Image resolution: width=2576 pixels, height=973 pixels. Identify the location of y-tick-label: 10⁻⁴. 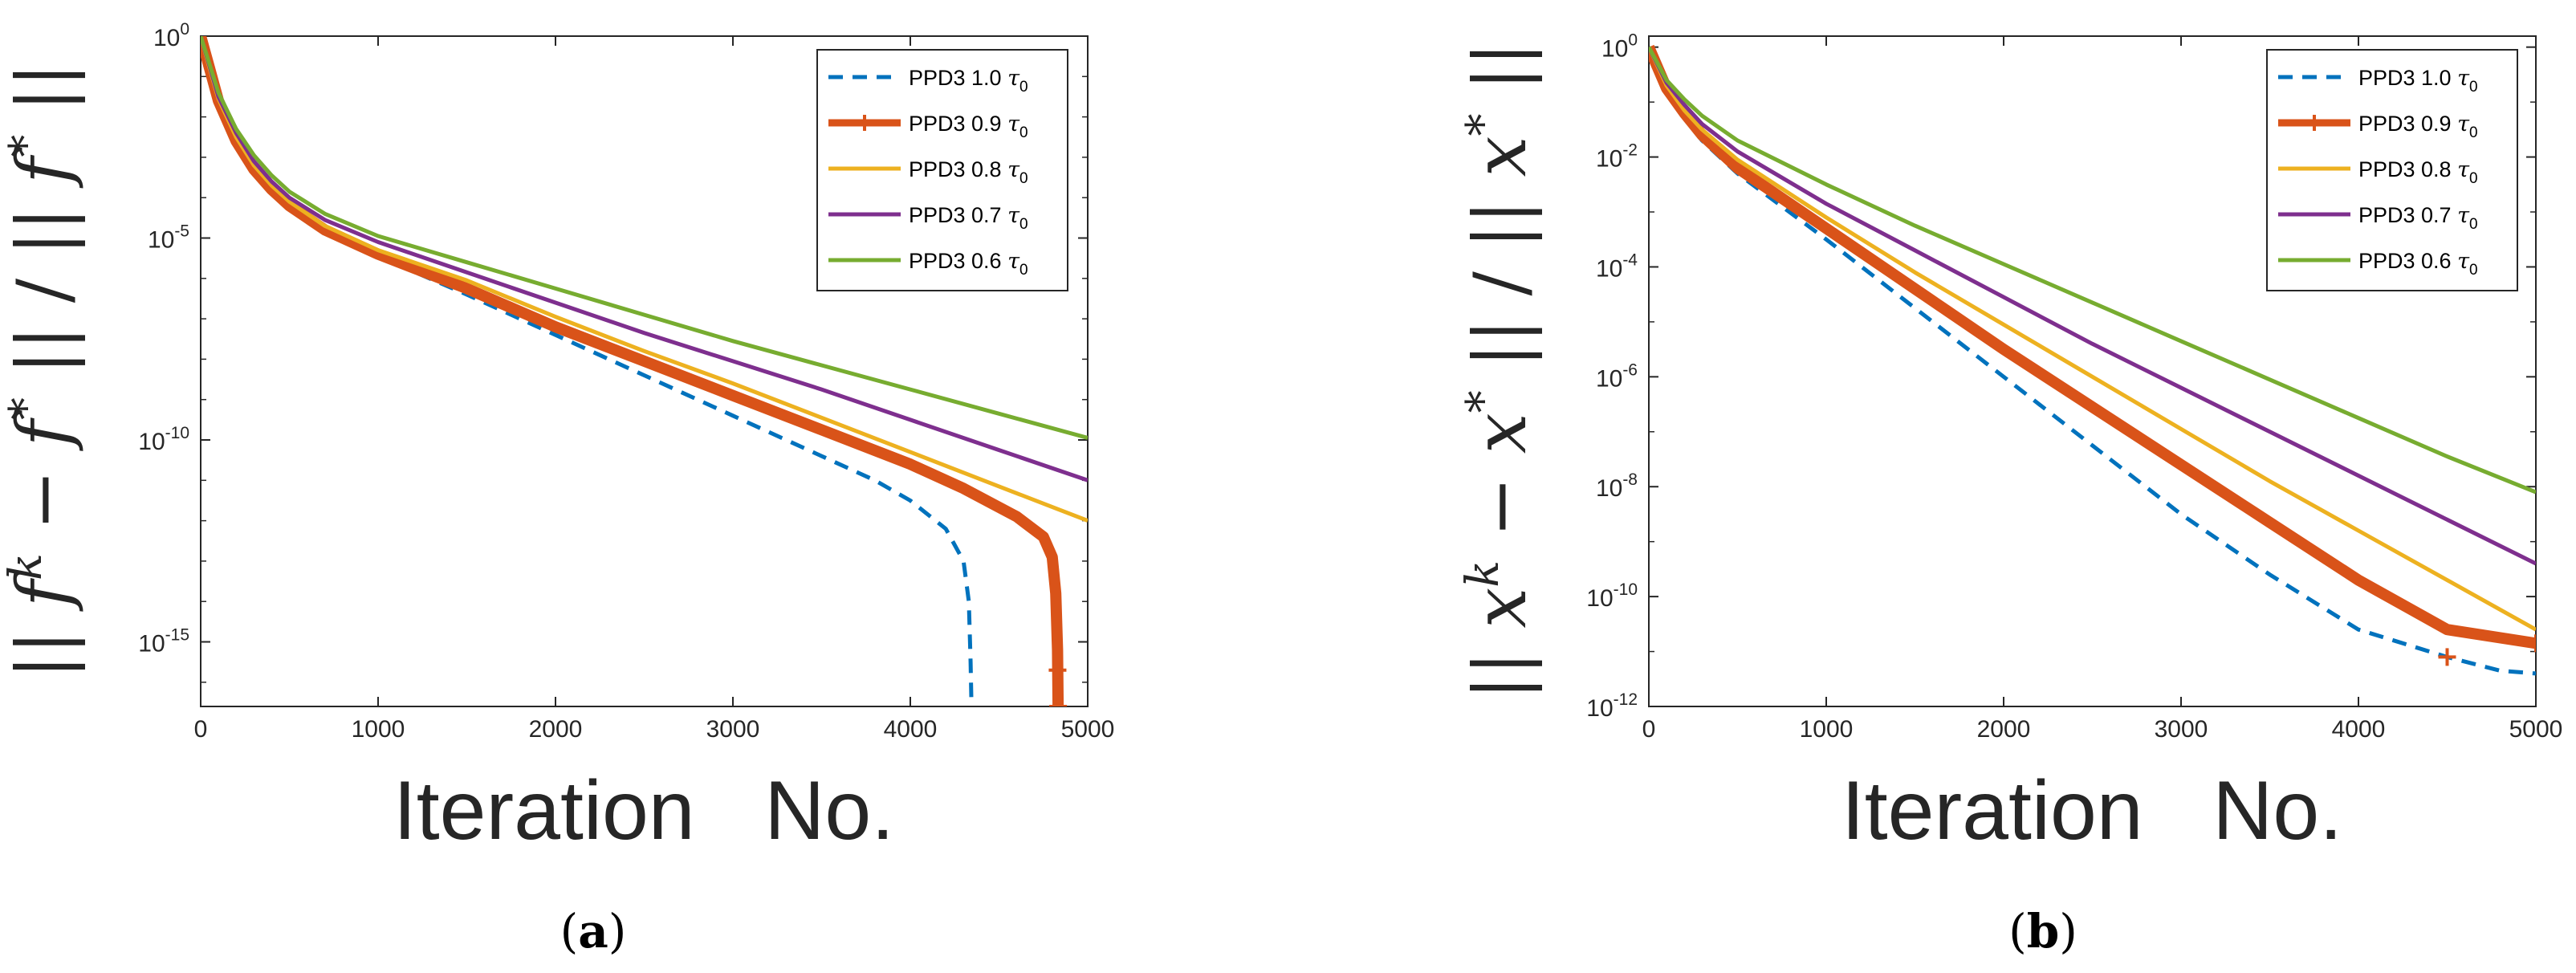
(1617, 266).